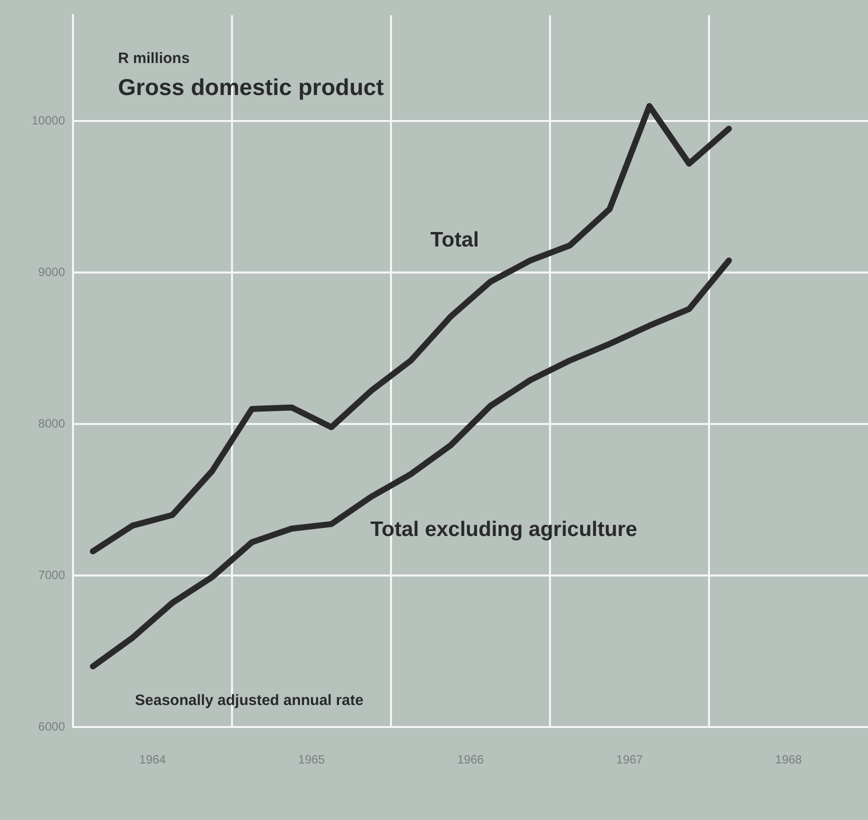 This screenshot has width=868, height=820. I want to click on y-tick-label: 9000, so click(52, 271).